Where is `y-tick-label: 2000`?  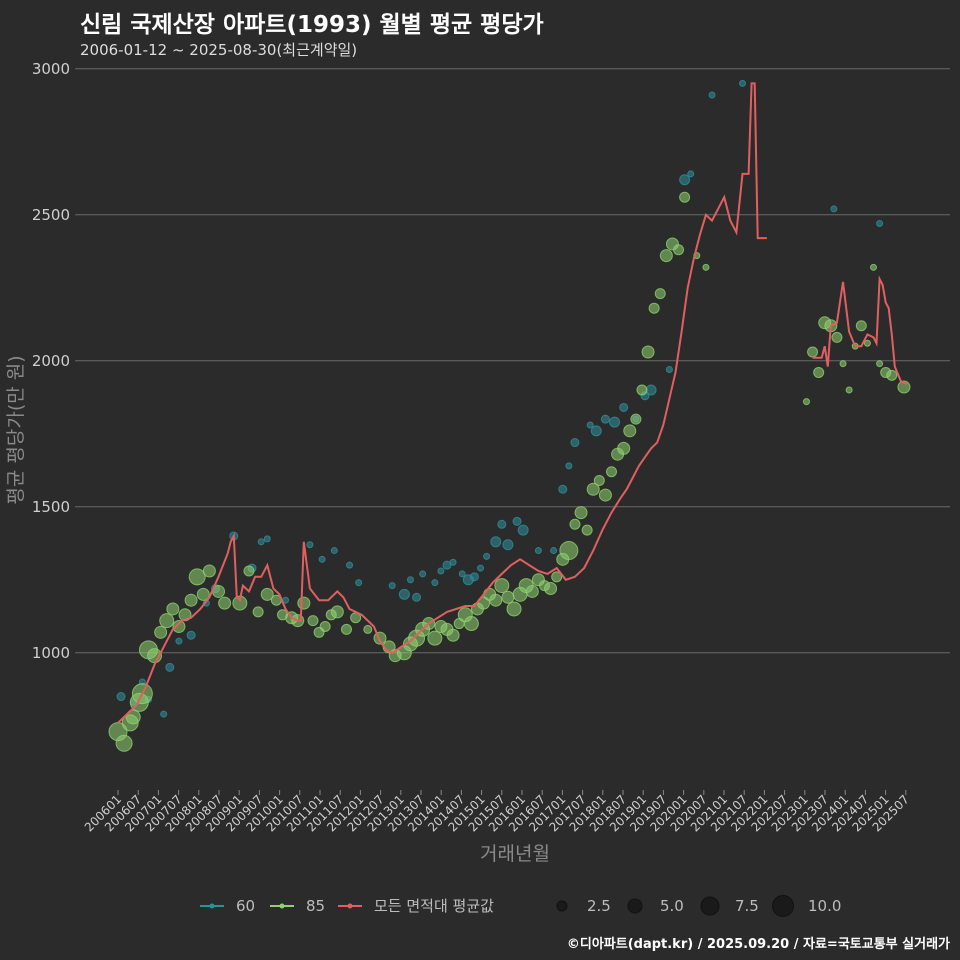 y-tick-label: 2000 is located at coordinates (51, 361).